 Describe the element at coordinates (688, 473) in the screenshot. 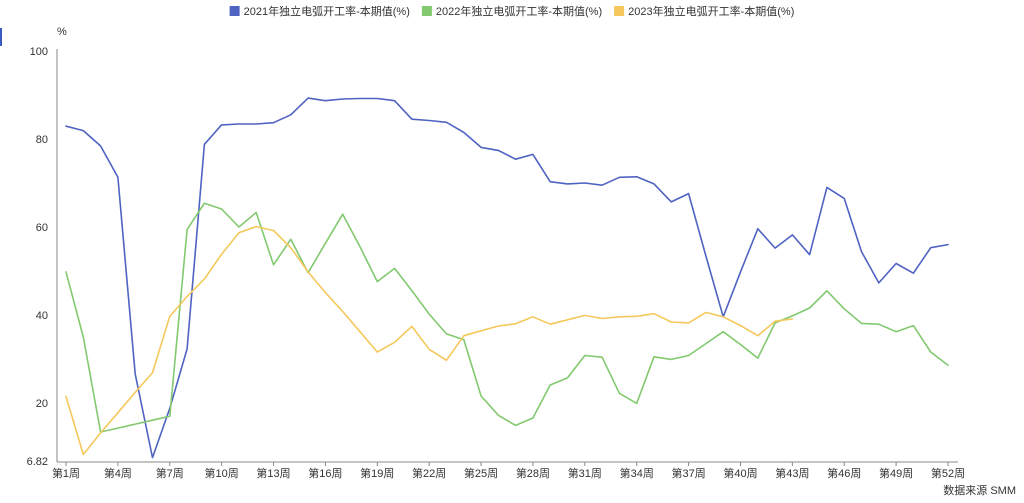

I see `x-tick-label: 第37周` at that location.